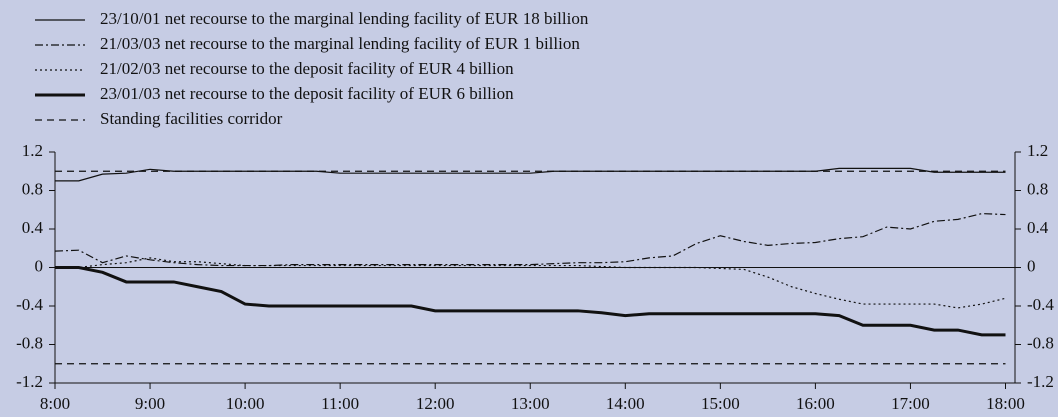 This screenshot has height=417, width=1058. I want to click on y2-tick-label: -1.2, so click(1040, 381).